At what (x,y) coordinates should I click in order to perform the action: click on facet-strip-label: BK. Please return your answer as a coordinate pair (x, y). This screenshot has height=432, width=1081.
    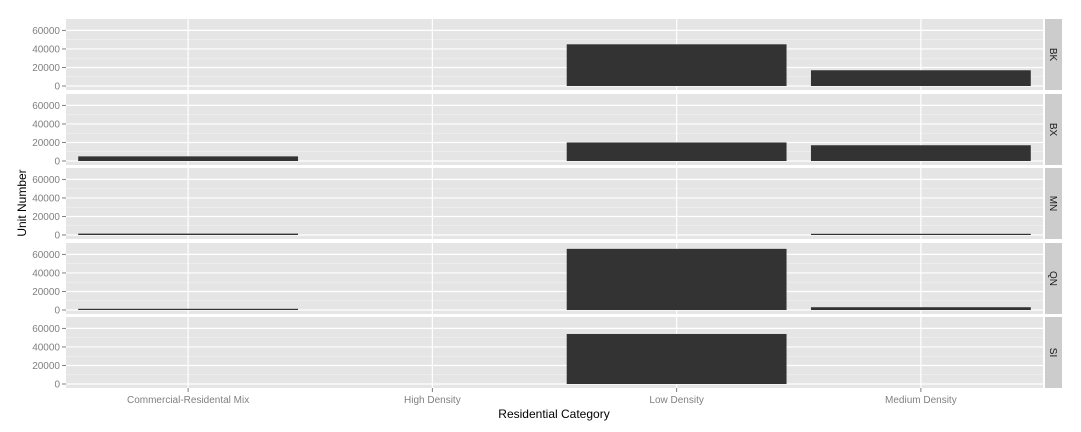
    Looking at the image, I should click on (1052, 55).